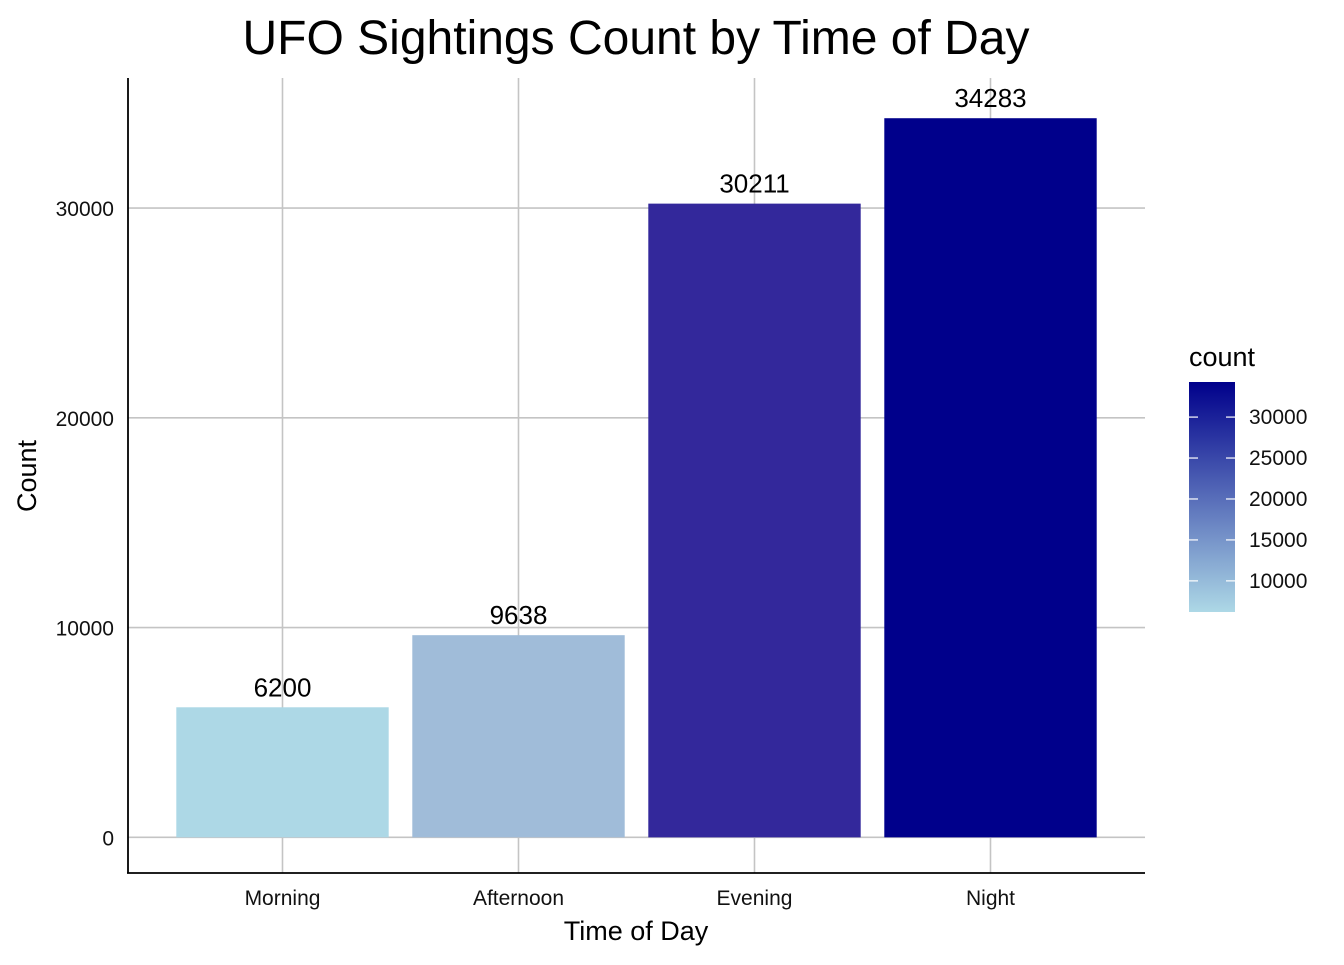 Image resolution: width=1344 pixels, height=965 pixels. Describe the element at coordinates (990, 898) in the screenshot. I see `x-tick-label: Night` at that location.